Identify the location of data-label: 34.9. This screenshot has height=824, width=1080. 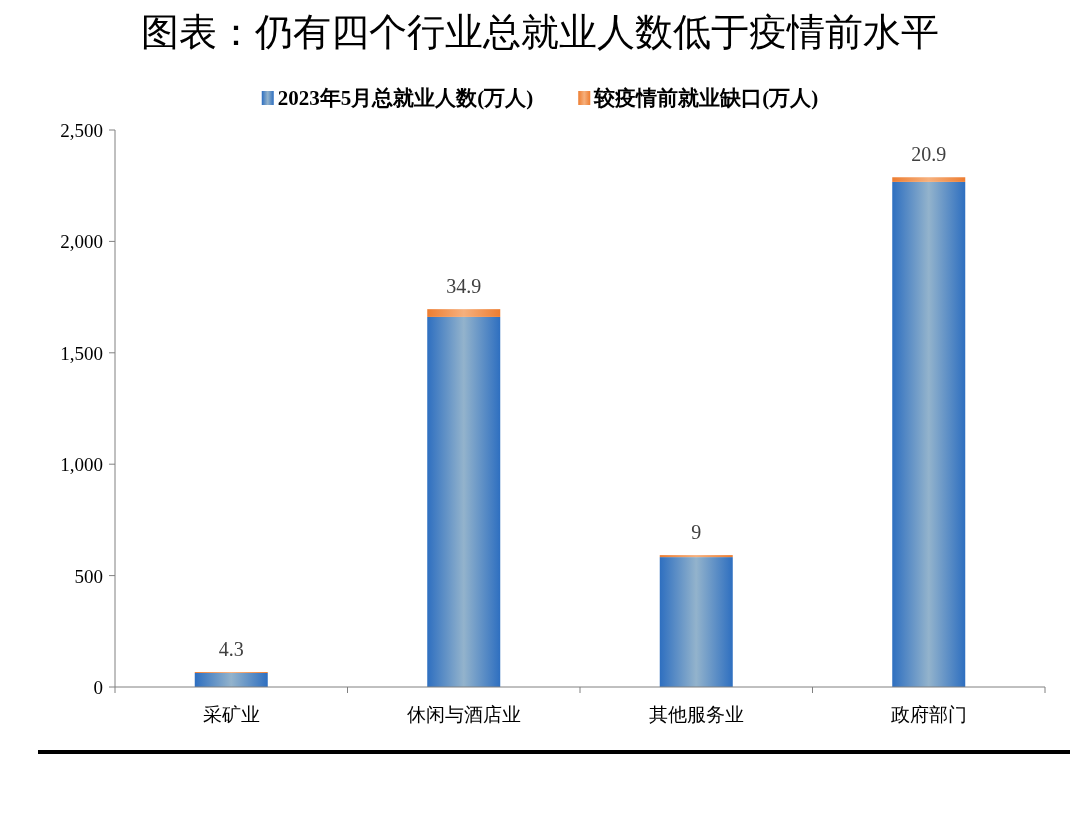
(464, 286).